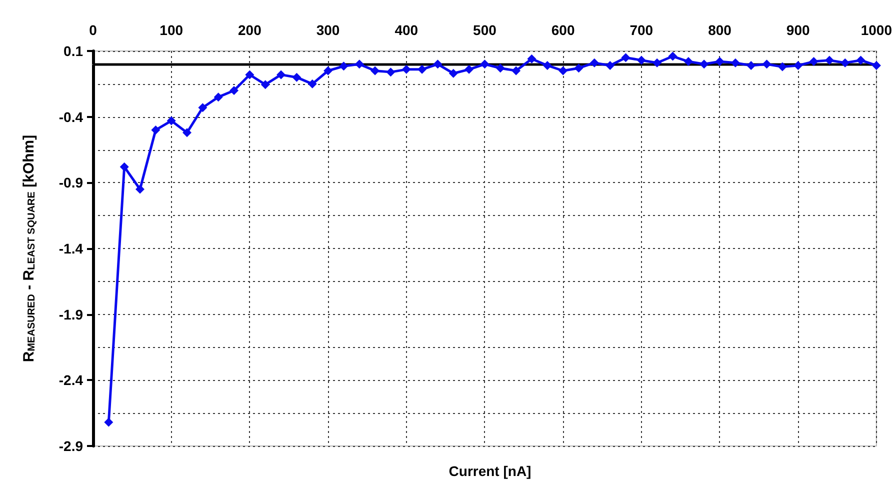 The width and height of the screenshot is (895, 485). What do you see at coordinates (71, 446) in the screenshot?
I see `y-tick-label: -2.9` at bounding box center [71, 446].